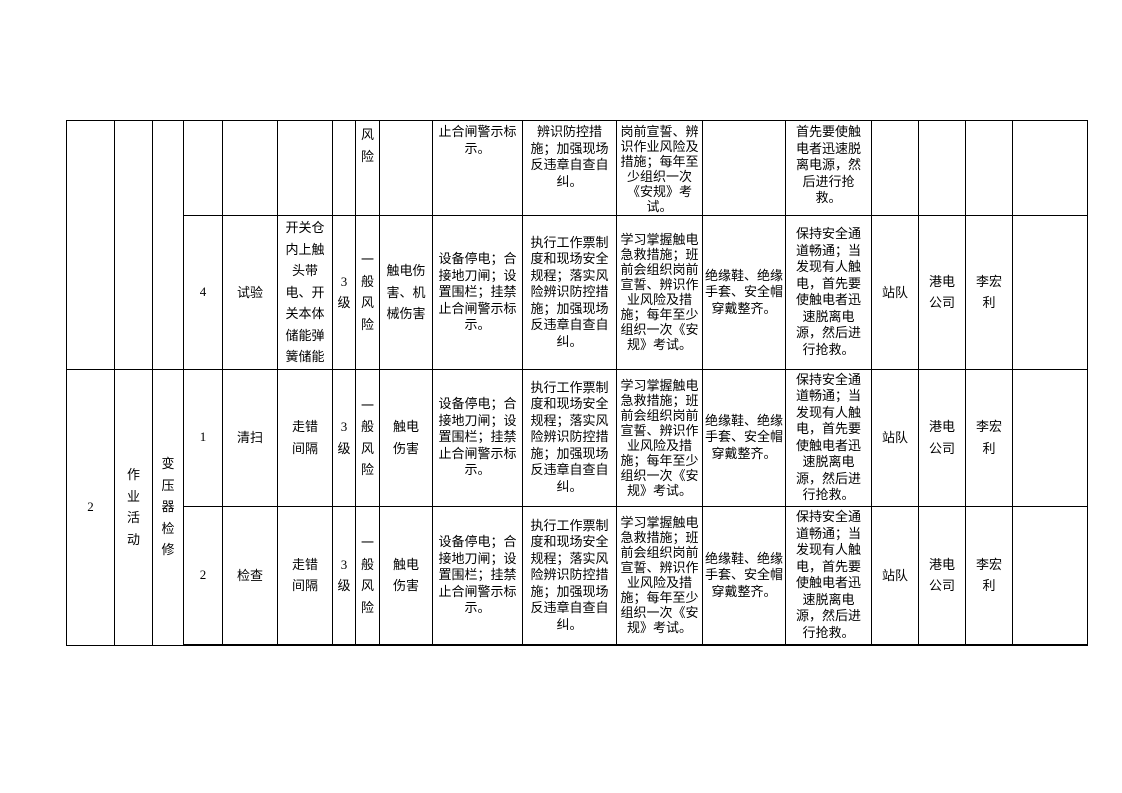 This screenshot has height=793, width=1122. I want to click on cell-ppe-measures, so click(744, 168).